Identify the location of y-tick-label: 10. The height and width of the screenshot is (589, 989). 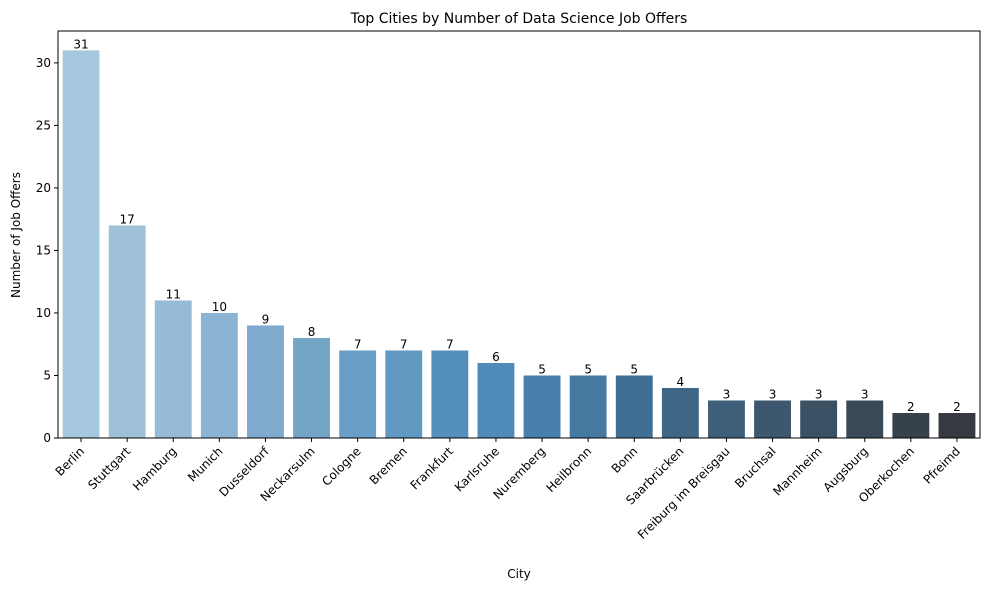
(43, 313).